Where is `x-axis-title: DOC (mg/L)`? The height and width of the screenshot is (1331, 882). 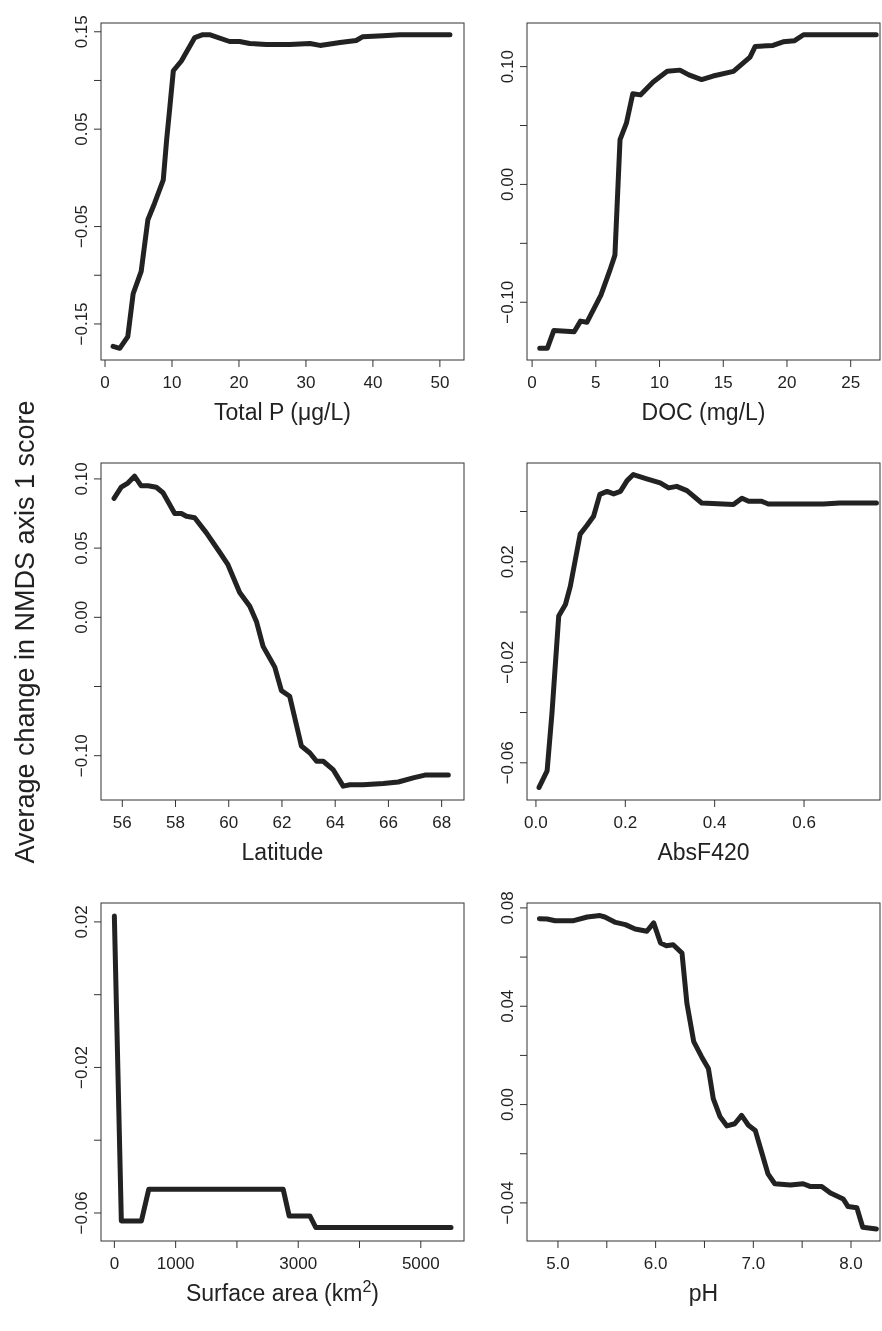
x-axis-title: DOC (mg/L) is located at coordinates (703, 412).